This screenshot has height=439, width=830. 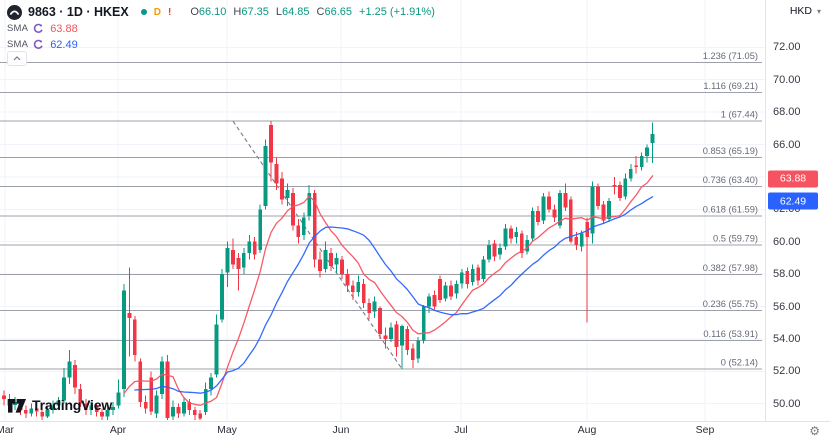 What do you see at coordinates (169, 12) in the screenshot?
I see `alert-flag-icon: !` at bounding box center [169, 12].